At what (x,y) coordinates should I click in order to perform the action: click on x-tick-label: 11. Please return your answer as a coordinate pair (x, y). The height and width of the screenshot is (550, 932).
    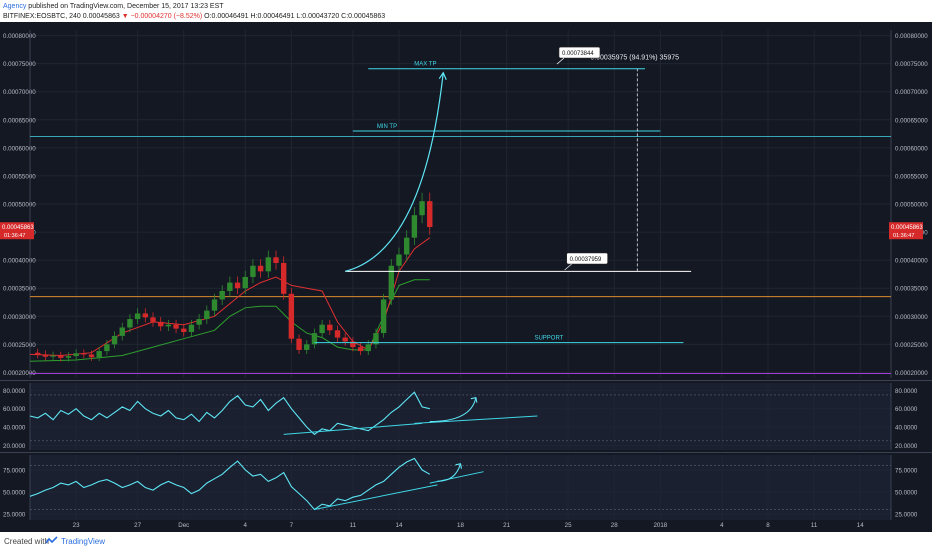
    Looking at the image, I should click on (814, 525).